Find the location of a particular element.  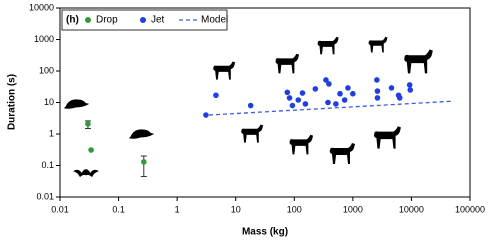

y-tick-label: 10 is located at coordinates (49, 102).